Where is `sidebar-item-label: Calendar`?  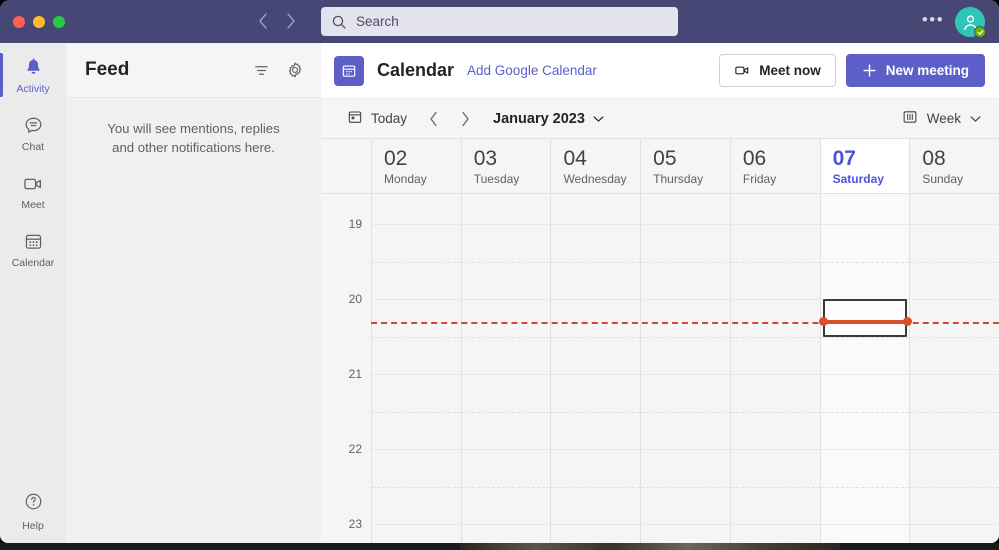 sidebar-item-label: Calendar is located at coordinates (33, 263).